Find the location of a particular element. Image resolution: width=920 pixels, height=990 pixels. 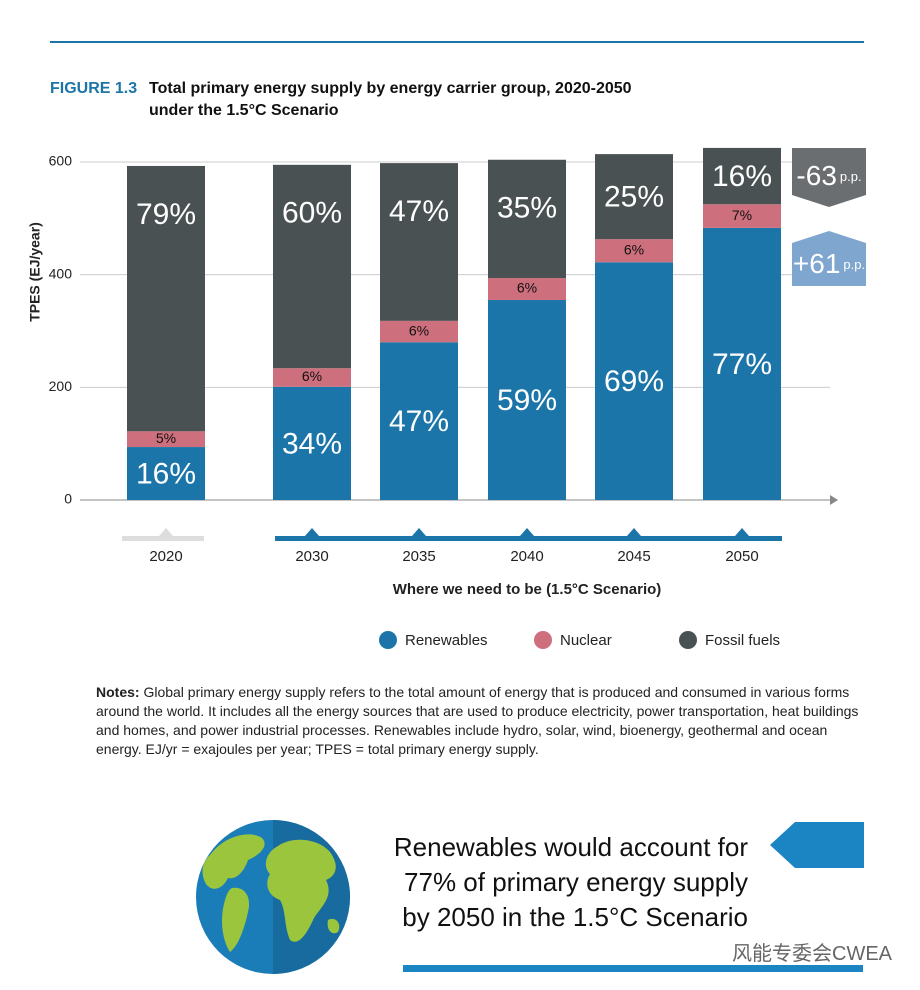

x-tick-label: 2020 is located at coordinates (165, 556).